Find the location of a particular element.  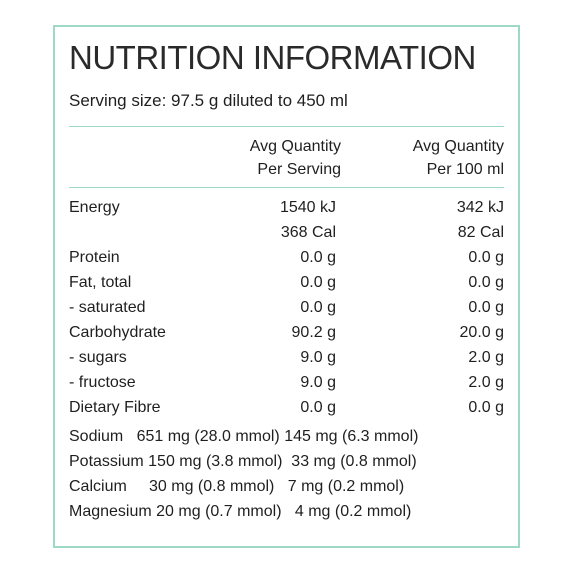

mineral-row: Calcium 30 mg (0.8 mmol) 7 mg (0.2 mmol) is located at coordinates (286, 490).